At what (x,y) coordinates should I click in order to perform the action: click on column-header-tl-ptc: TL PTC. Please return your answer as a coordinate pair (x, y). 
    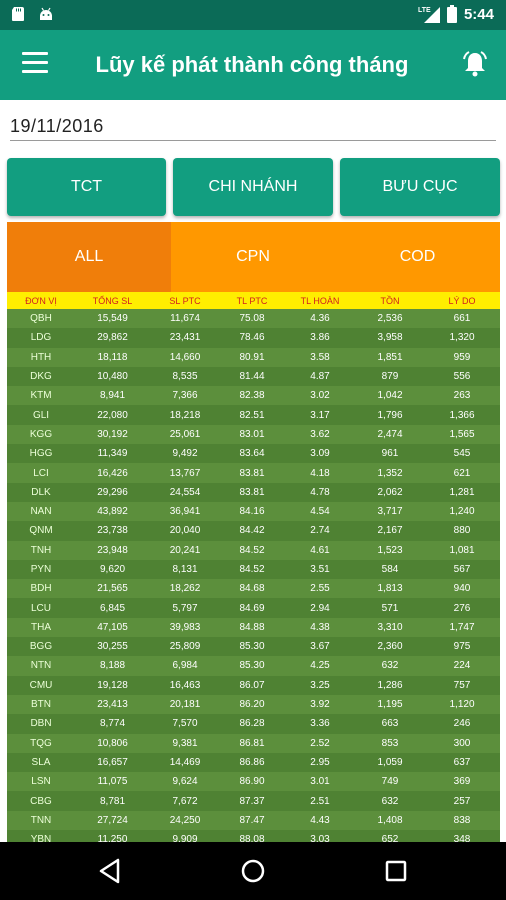
    Looking at the image, I should click on (252, 300).